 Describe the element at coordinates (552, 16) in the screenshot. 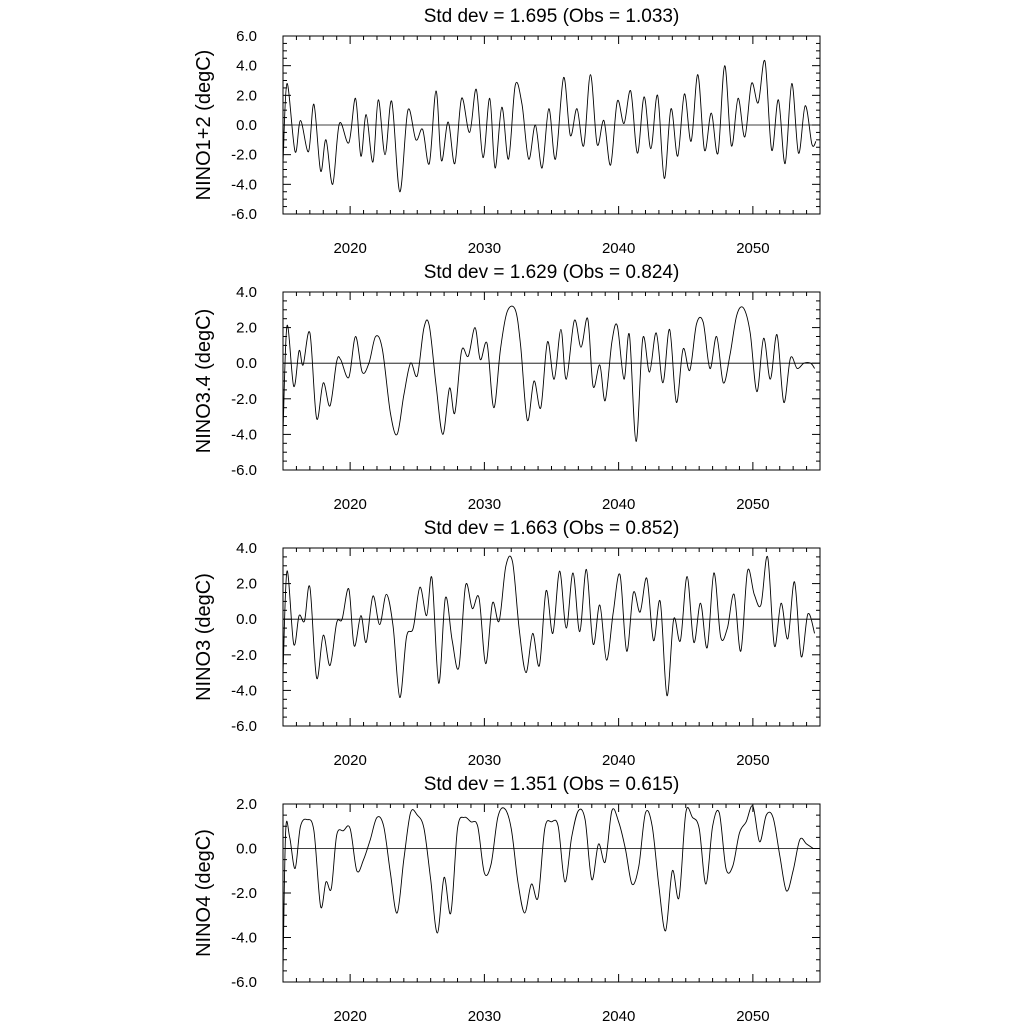

I see `chart-title: Std dev = 1.695 (Obs = 1.033)` at that location.